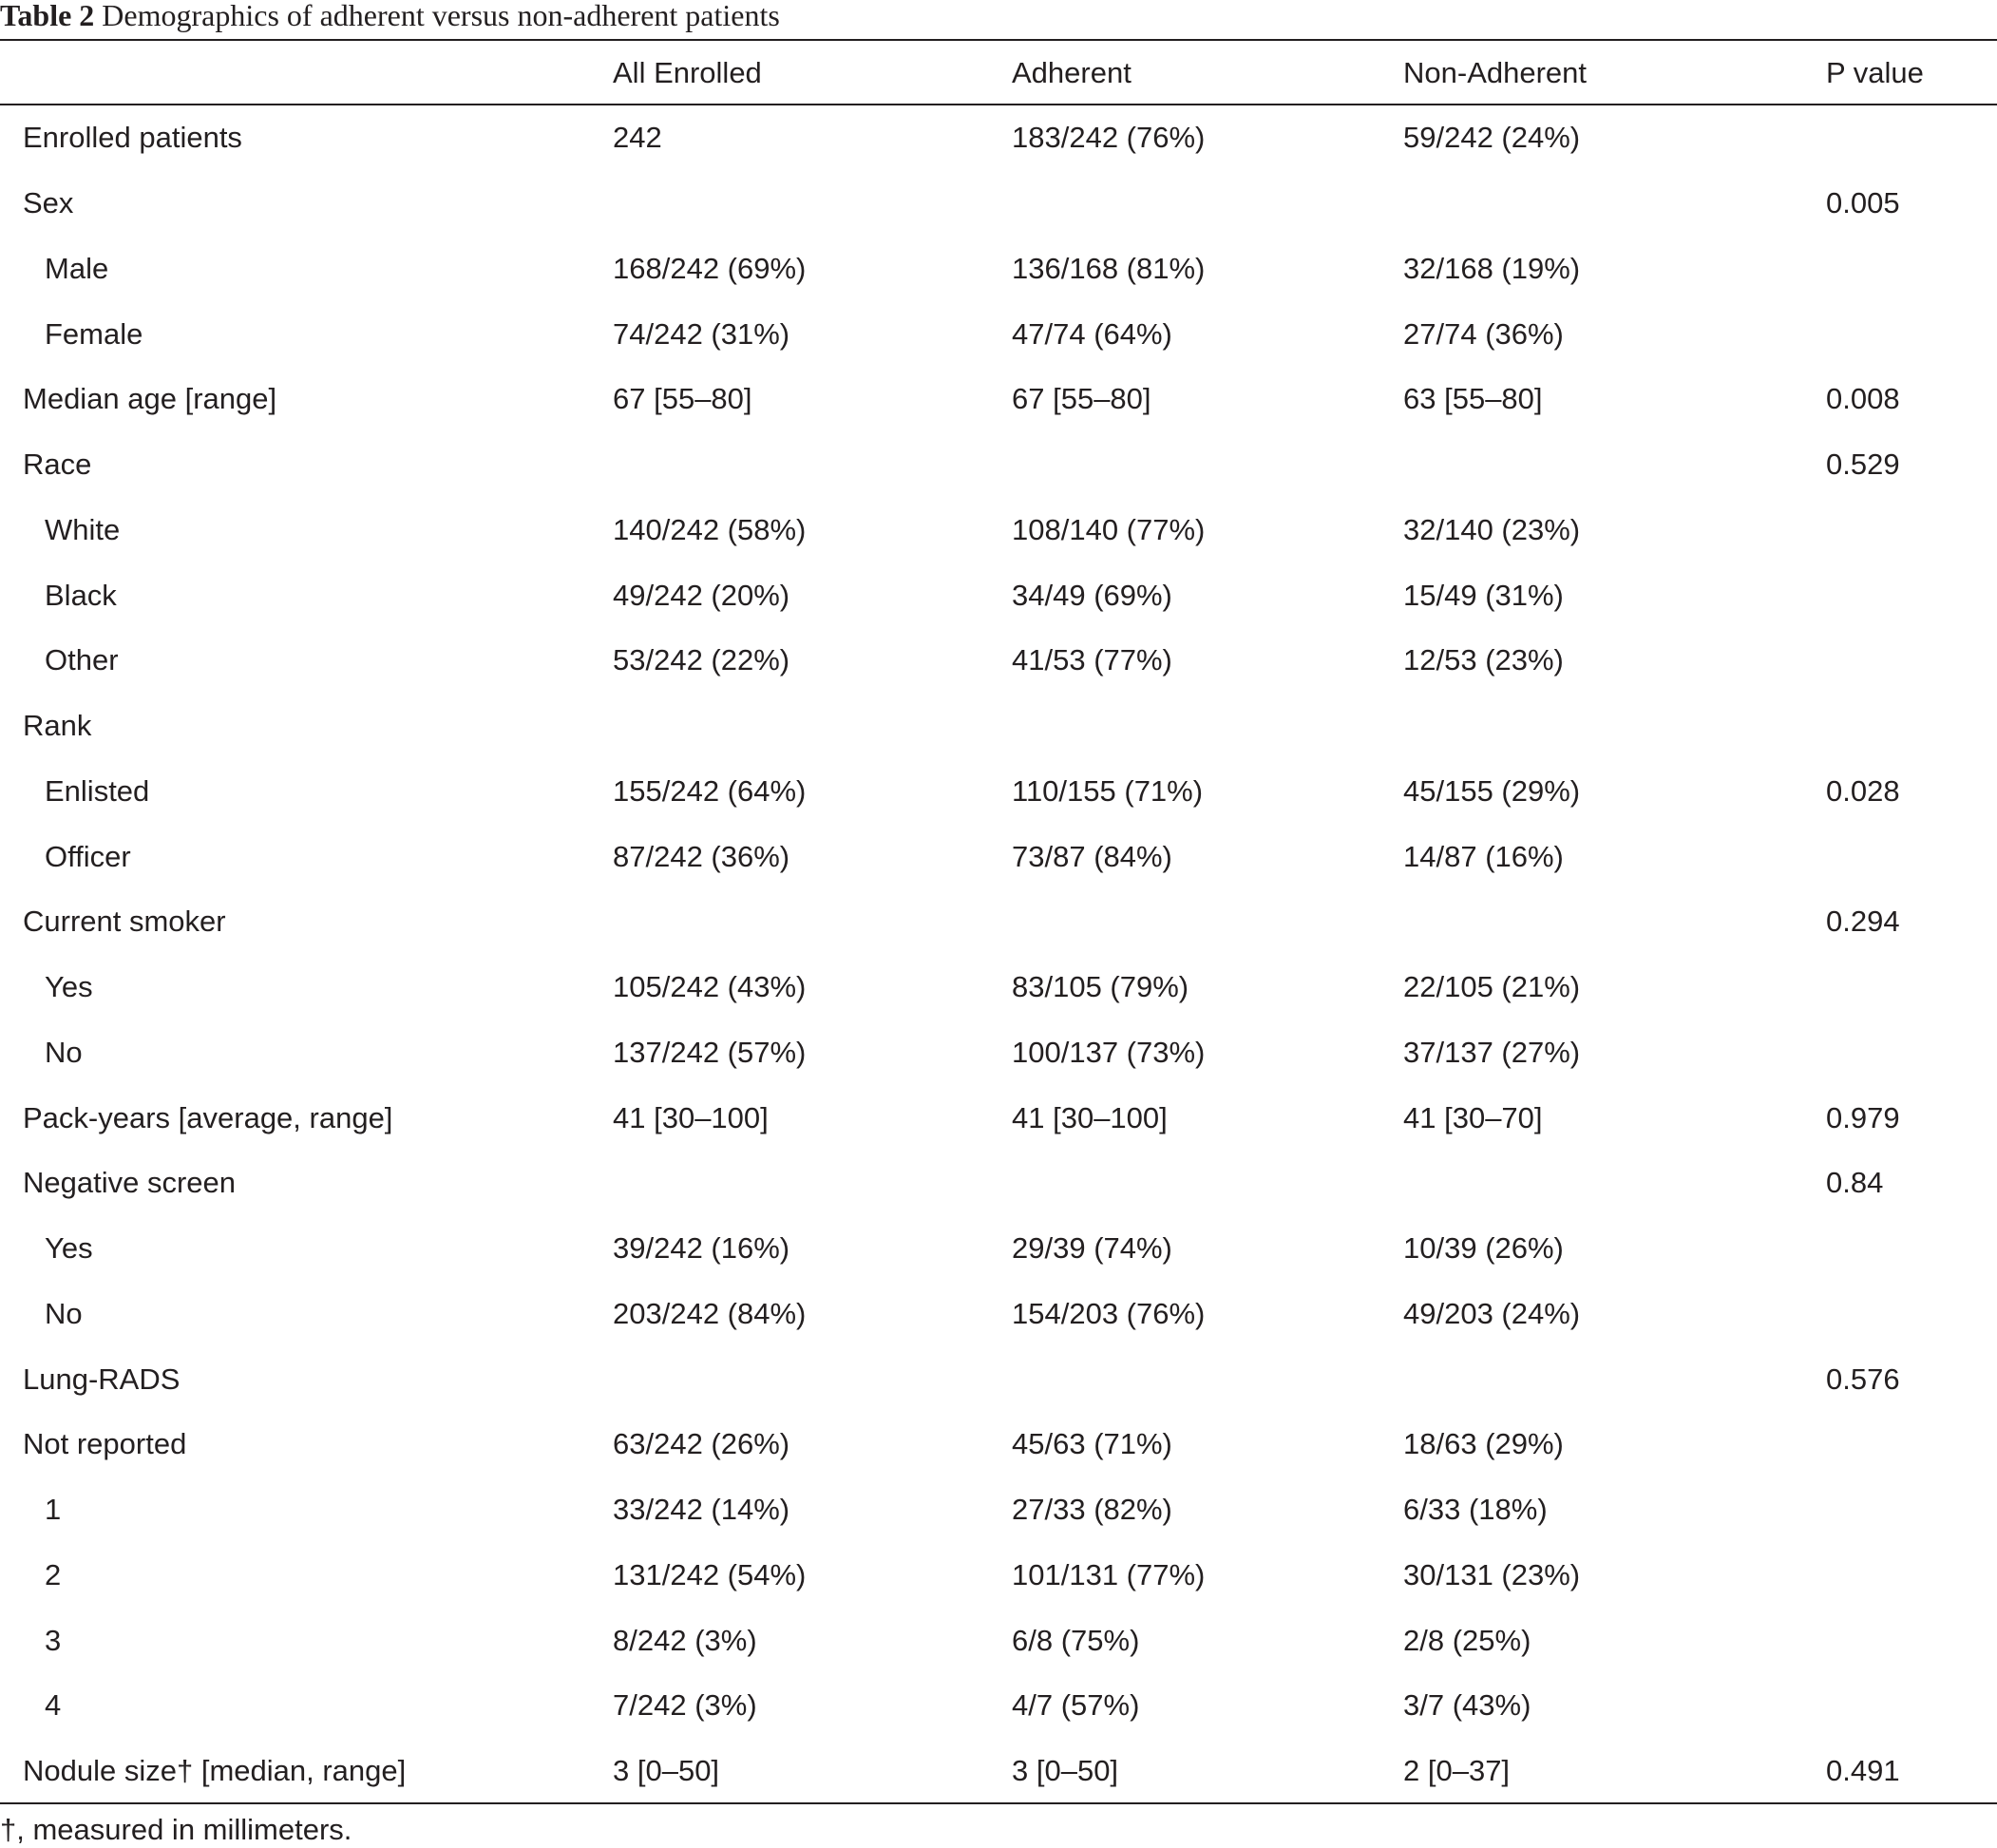 The image size is (1997, 1848). Describe the element at coordinates (1109, 1313) in the screenshot. I see `cell-adherent: 154/203 (76%)` at that location.